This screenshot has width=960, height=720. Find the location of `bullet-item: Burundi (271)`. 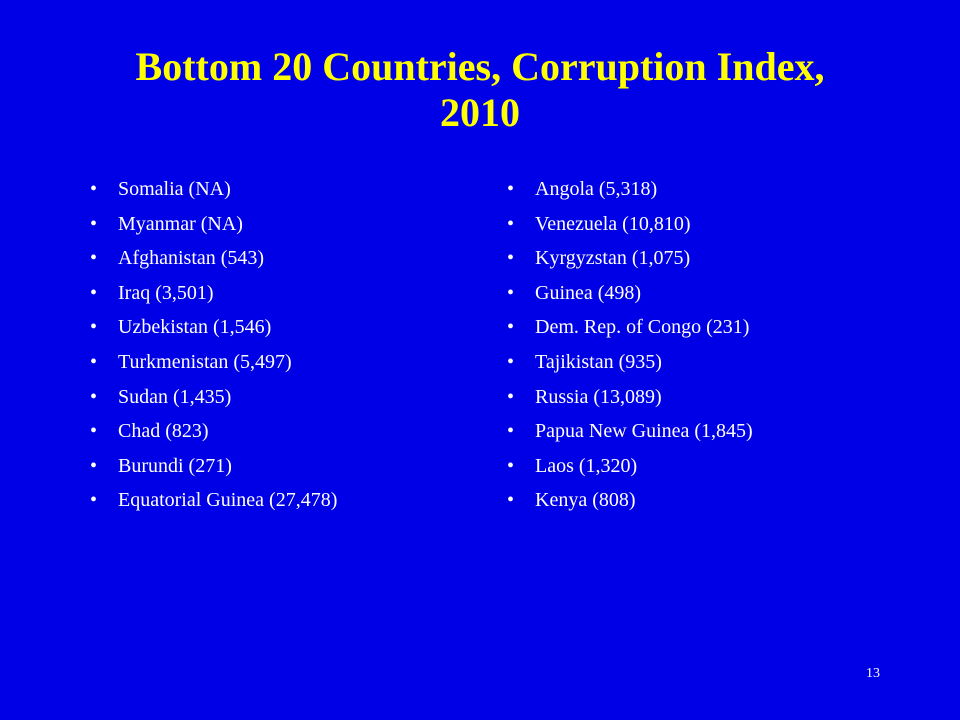

bullet-item: Burundi (271) is located at coordinates (213, 466).